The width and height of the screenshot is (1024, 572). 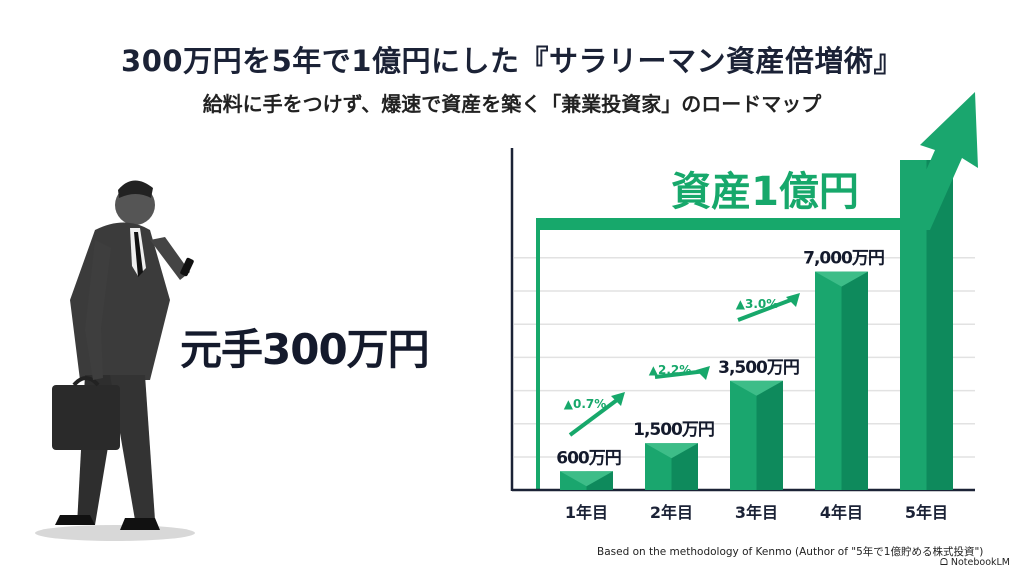 I want to click on page-subtitle: 給料に手をつけず、爆速で資産を築く「兼業投資家」のロードマップ, so click(x=512, y=104).